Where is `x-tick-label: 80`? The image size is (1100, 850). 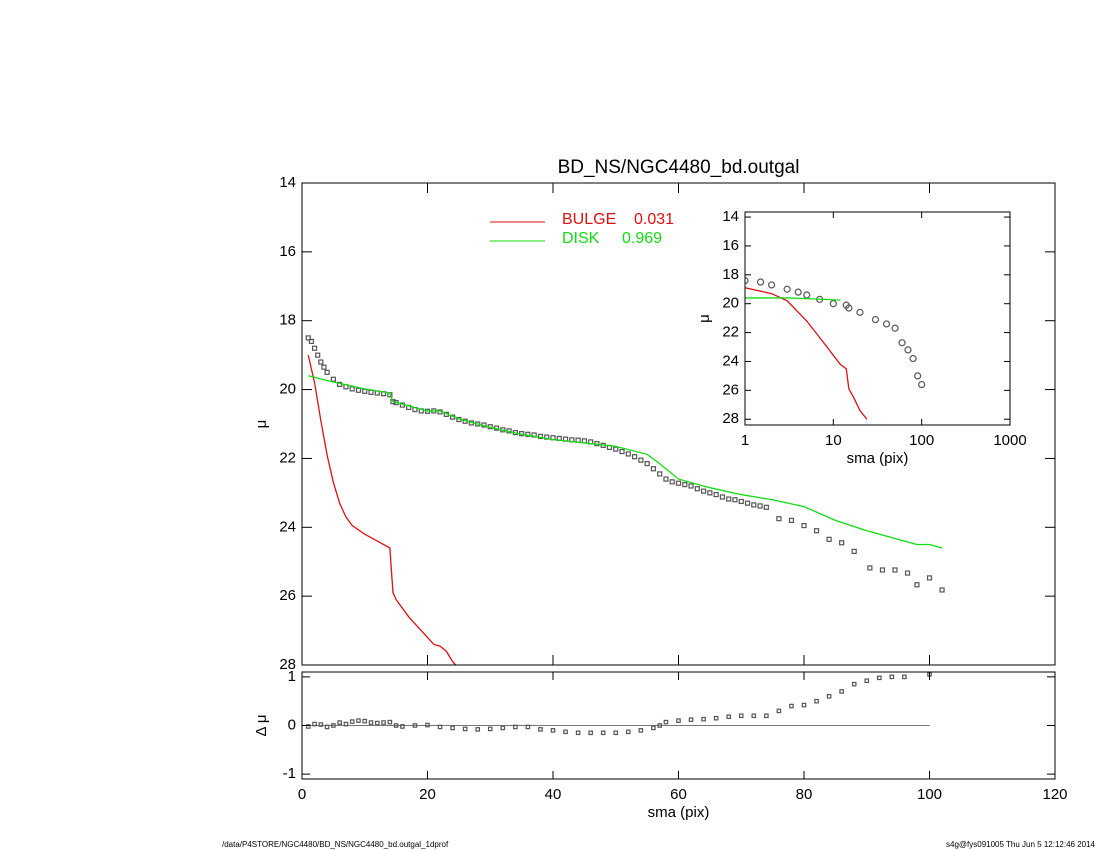 x-tick-label: 80 is located at coordinates (804, 794).